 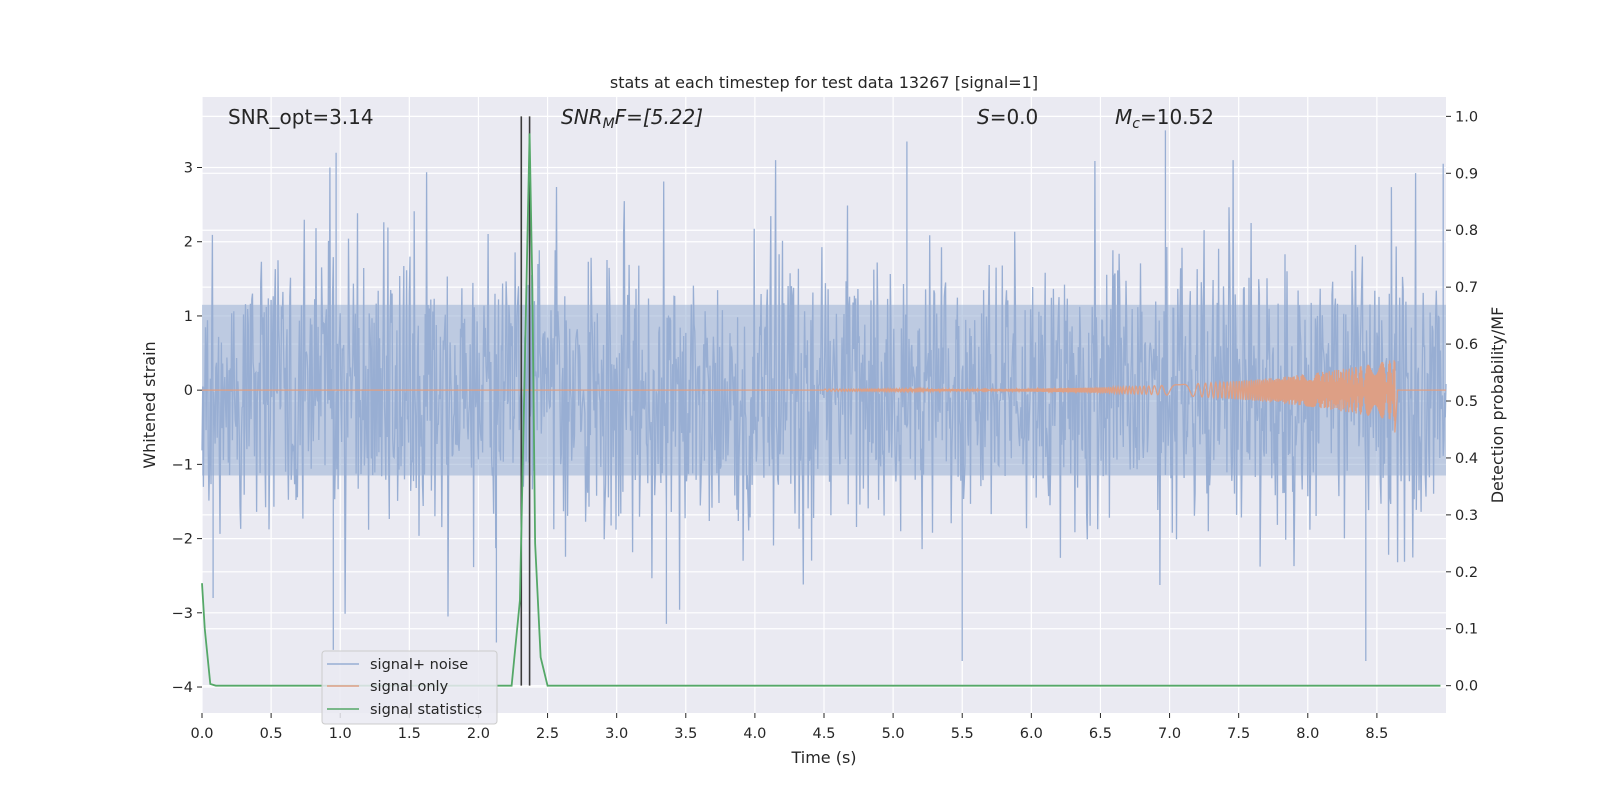 I want to click on x-tick-label: 3.0, so click(x=616, y=734).